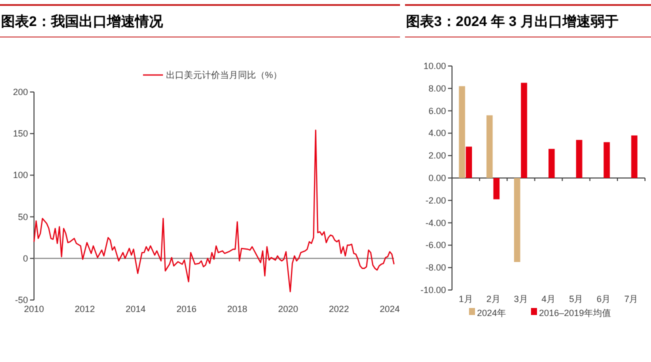 This screenshot has height=362, width=651. What do you see at coordinates (603, 299) in the screenshot?
I see `x-tick-label: 6月` at bounding box center [603, 299].